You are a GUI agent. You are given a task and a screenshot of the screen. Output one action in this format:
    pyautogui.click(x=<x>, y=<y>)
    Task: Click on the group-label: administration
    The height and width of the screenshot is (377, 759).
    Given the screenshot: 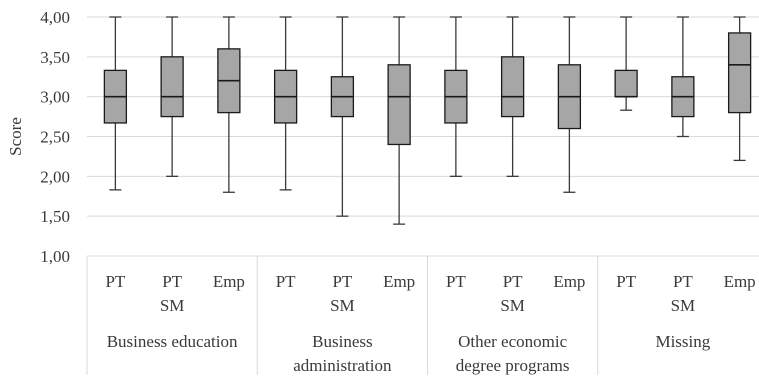 What is the action you would take?
    pyautogui.click(x=342, y=365)
    